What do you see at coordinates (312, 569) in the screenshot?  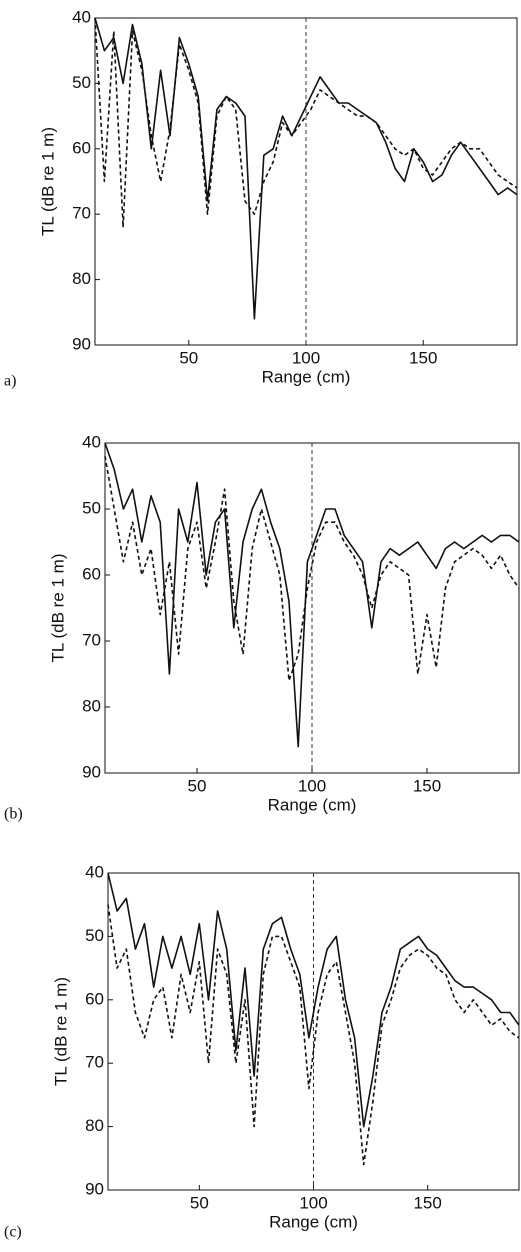 I see `series-line` at bounding box center [312, 569].